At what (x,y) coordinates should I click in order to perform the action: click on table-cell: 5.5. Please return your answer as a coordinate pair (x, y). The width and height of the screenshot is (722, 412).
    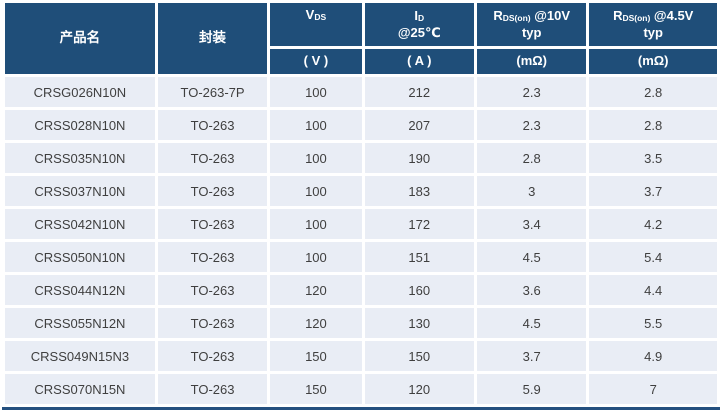
    Looking at the image, I should click on (653, 323).